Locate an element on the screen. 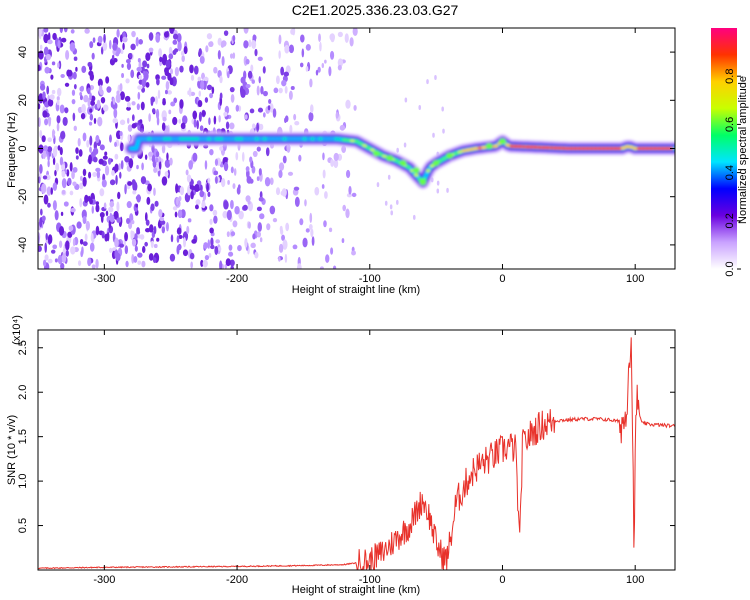 Image resolution: width=750 pixels, height=600 pixels. snr-y-tick-label: 2.0 is located at coordinates (23, 392).